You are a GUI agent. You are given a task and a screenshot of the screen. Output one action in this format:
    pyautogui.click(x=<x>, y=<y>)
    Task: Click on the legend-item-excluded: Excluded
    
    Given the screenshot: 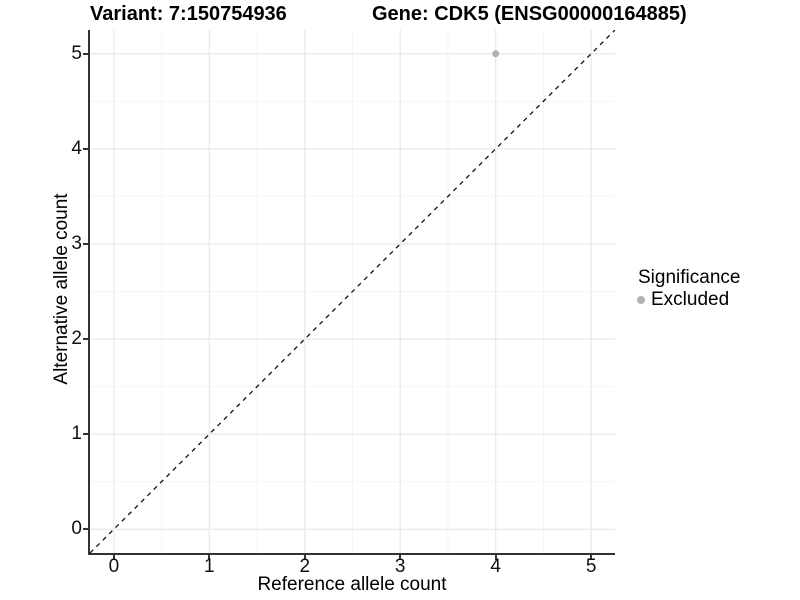 What is the action you would take?
    pyautogui.click(x=686, y=300)
    